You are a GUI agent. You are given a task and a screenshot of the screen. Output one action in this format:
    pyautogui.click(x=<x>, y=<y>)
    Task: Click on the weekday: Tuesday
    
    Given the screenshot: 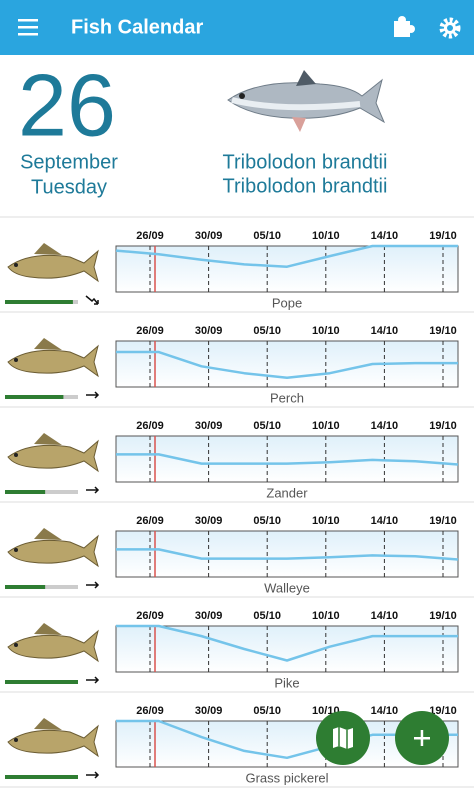 What is the action you would take?
    pyautogui.click(x=69, y=187)
    